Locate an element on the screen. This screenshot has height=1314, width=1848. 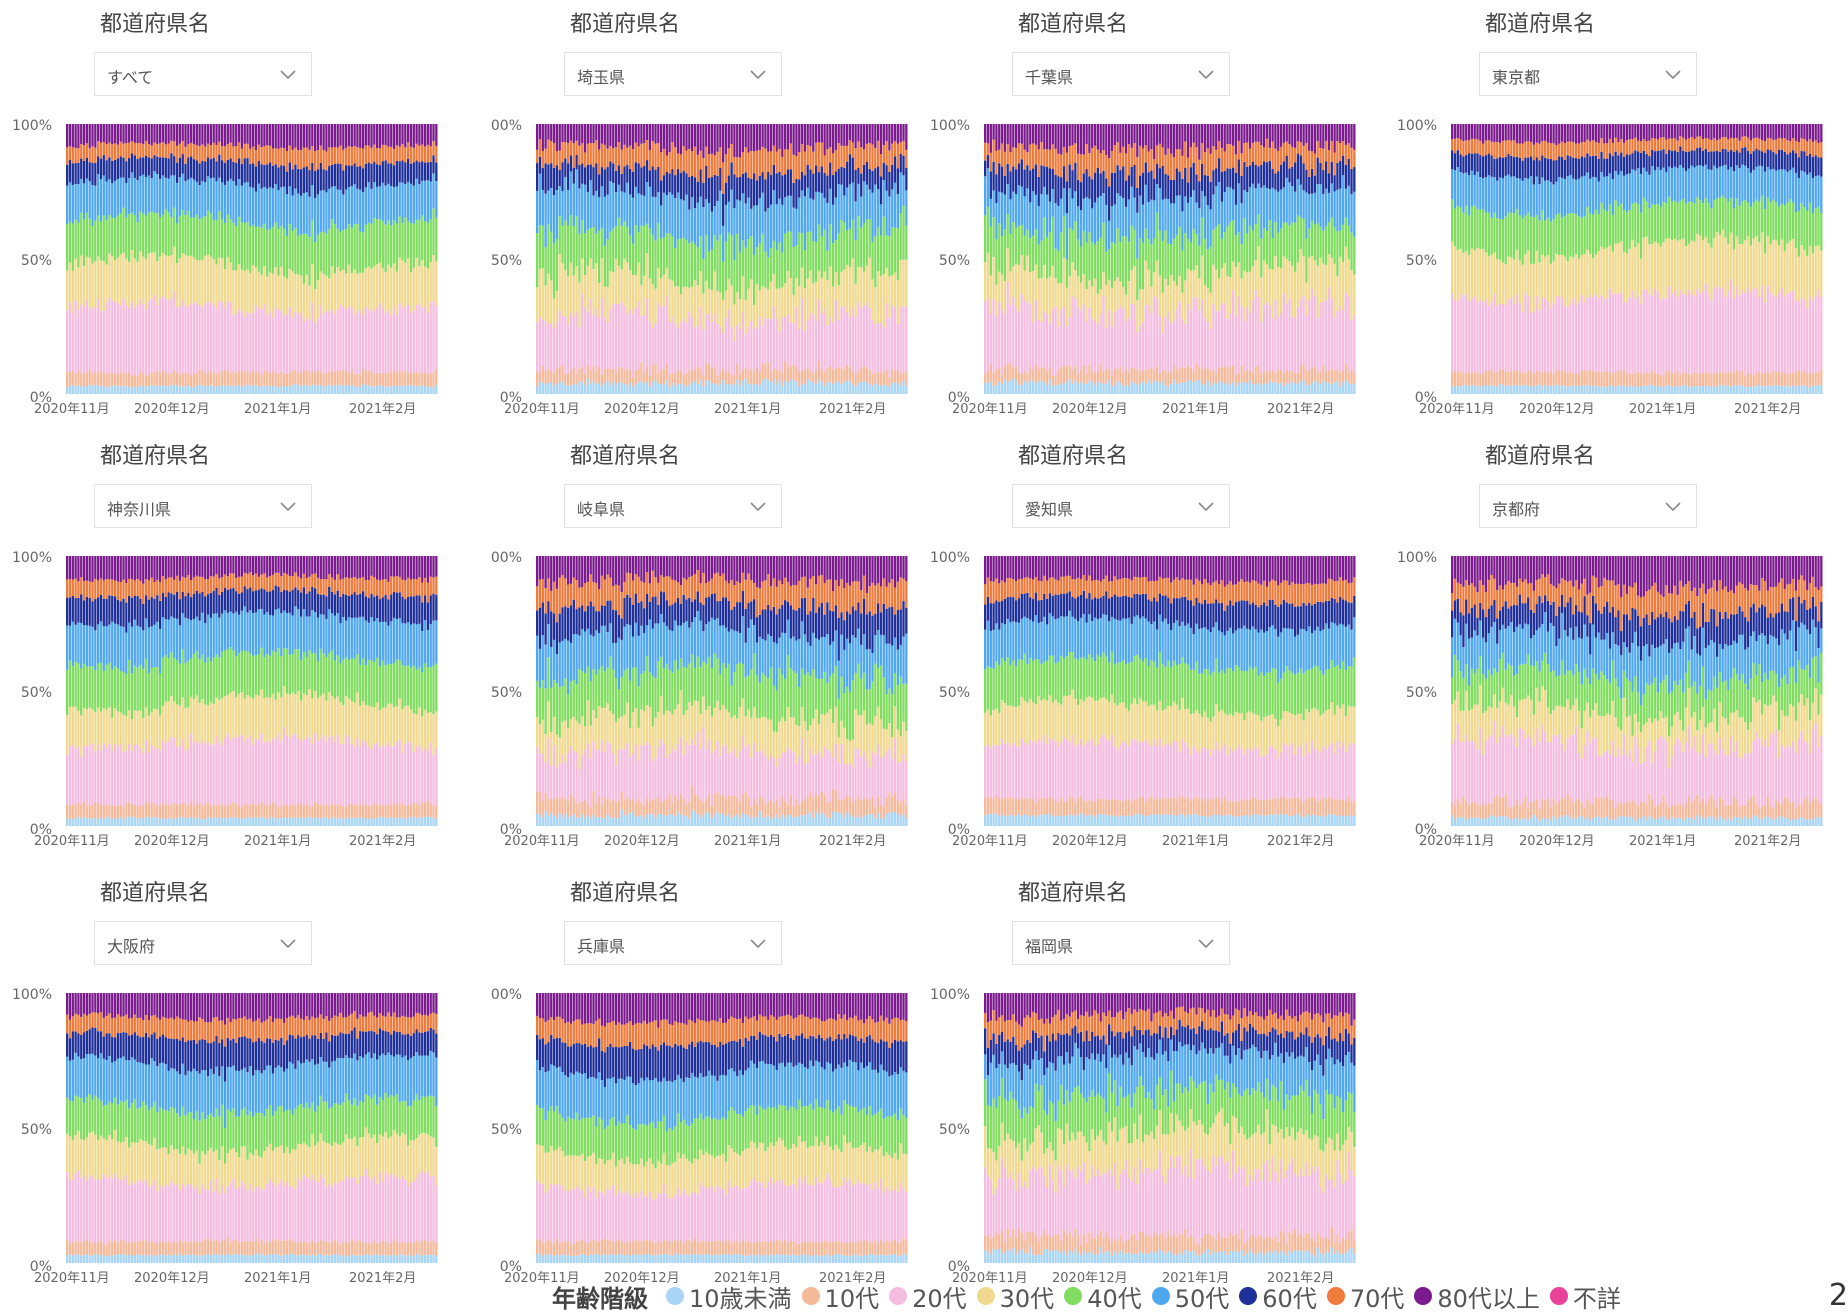
prefecture-dropdown: 埼玉県 is located at coordinates (673, 74).